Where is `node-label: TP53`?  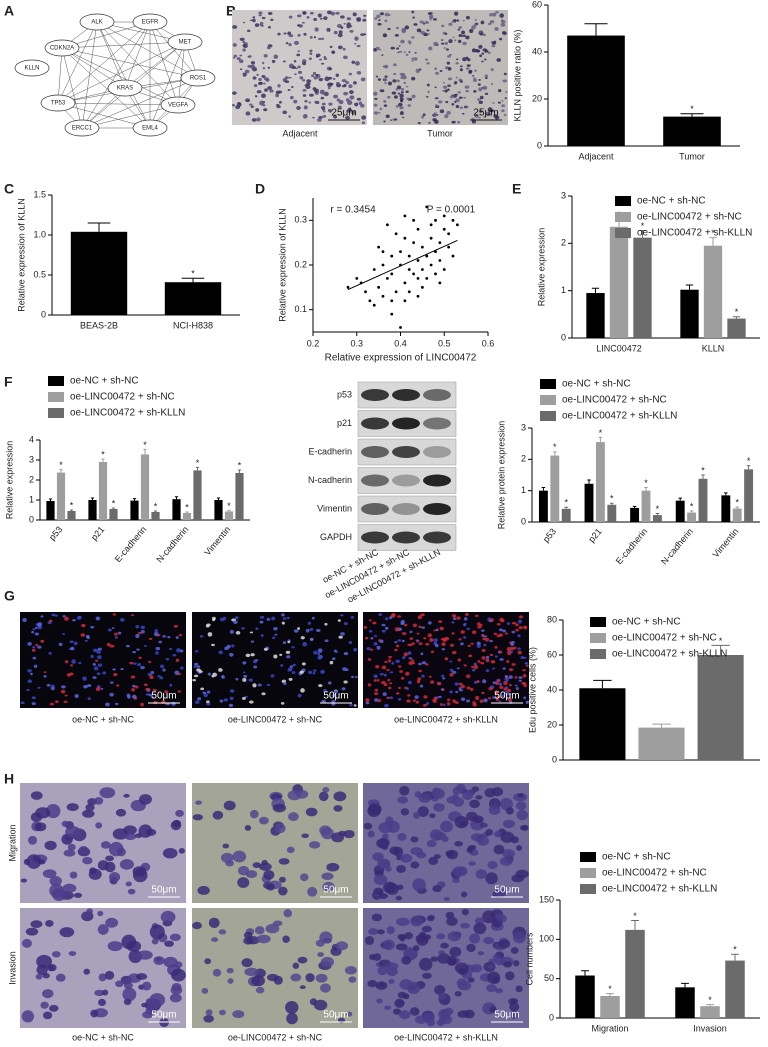 node-label: TP53 is located at coordinates (58, 104).